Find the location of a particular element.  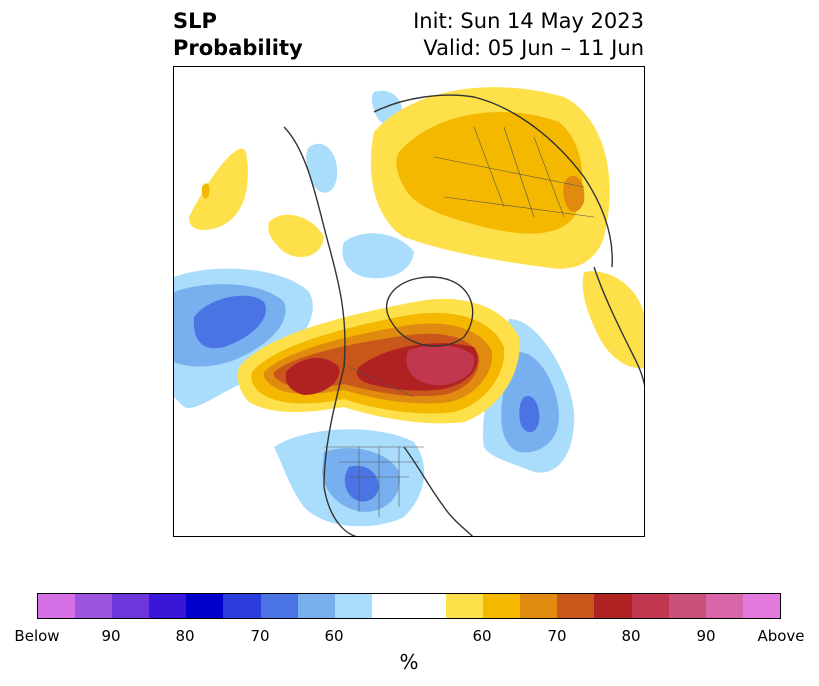

probability-colorbar is located at coordinates (409, 606).